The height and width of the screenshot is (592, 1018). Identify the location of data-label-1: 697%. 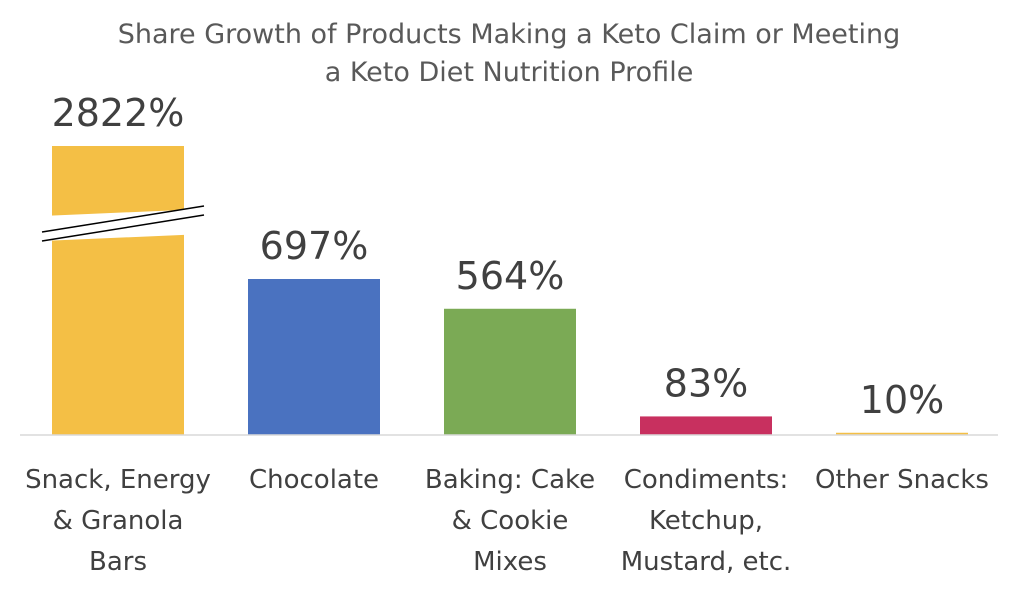
(314, 246).